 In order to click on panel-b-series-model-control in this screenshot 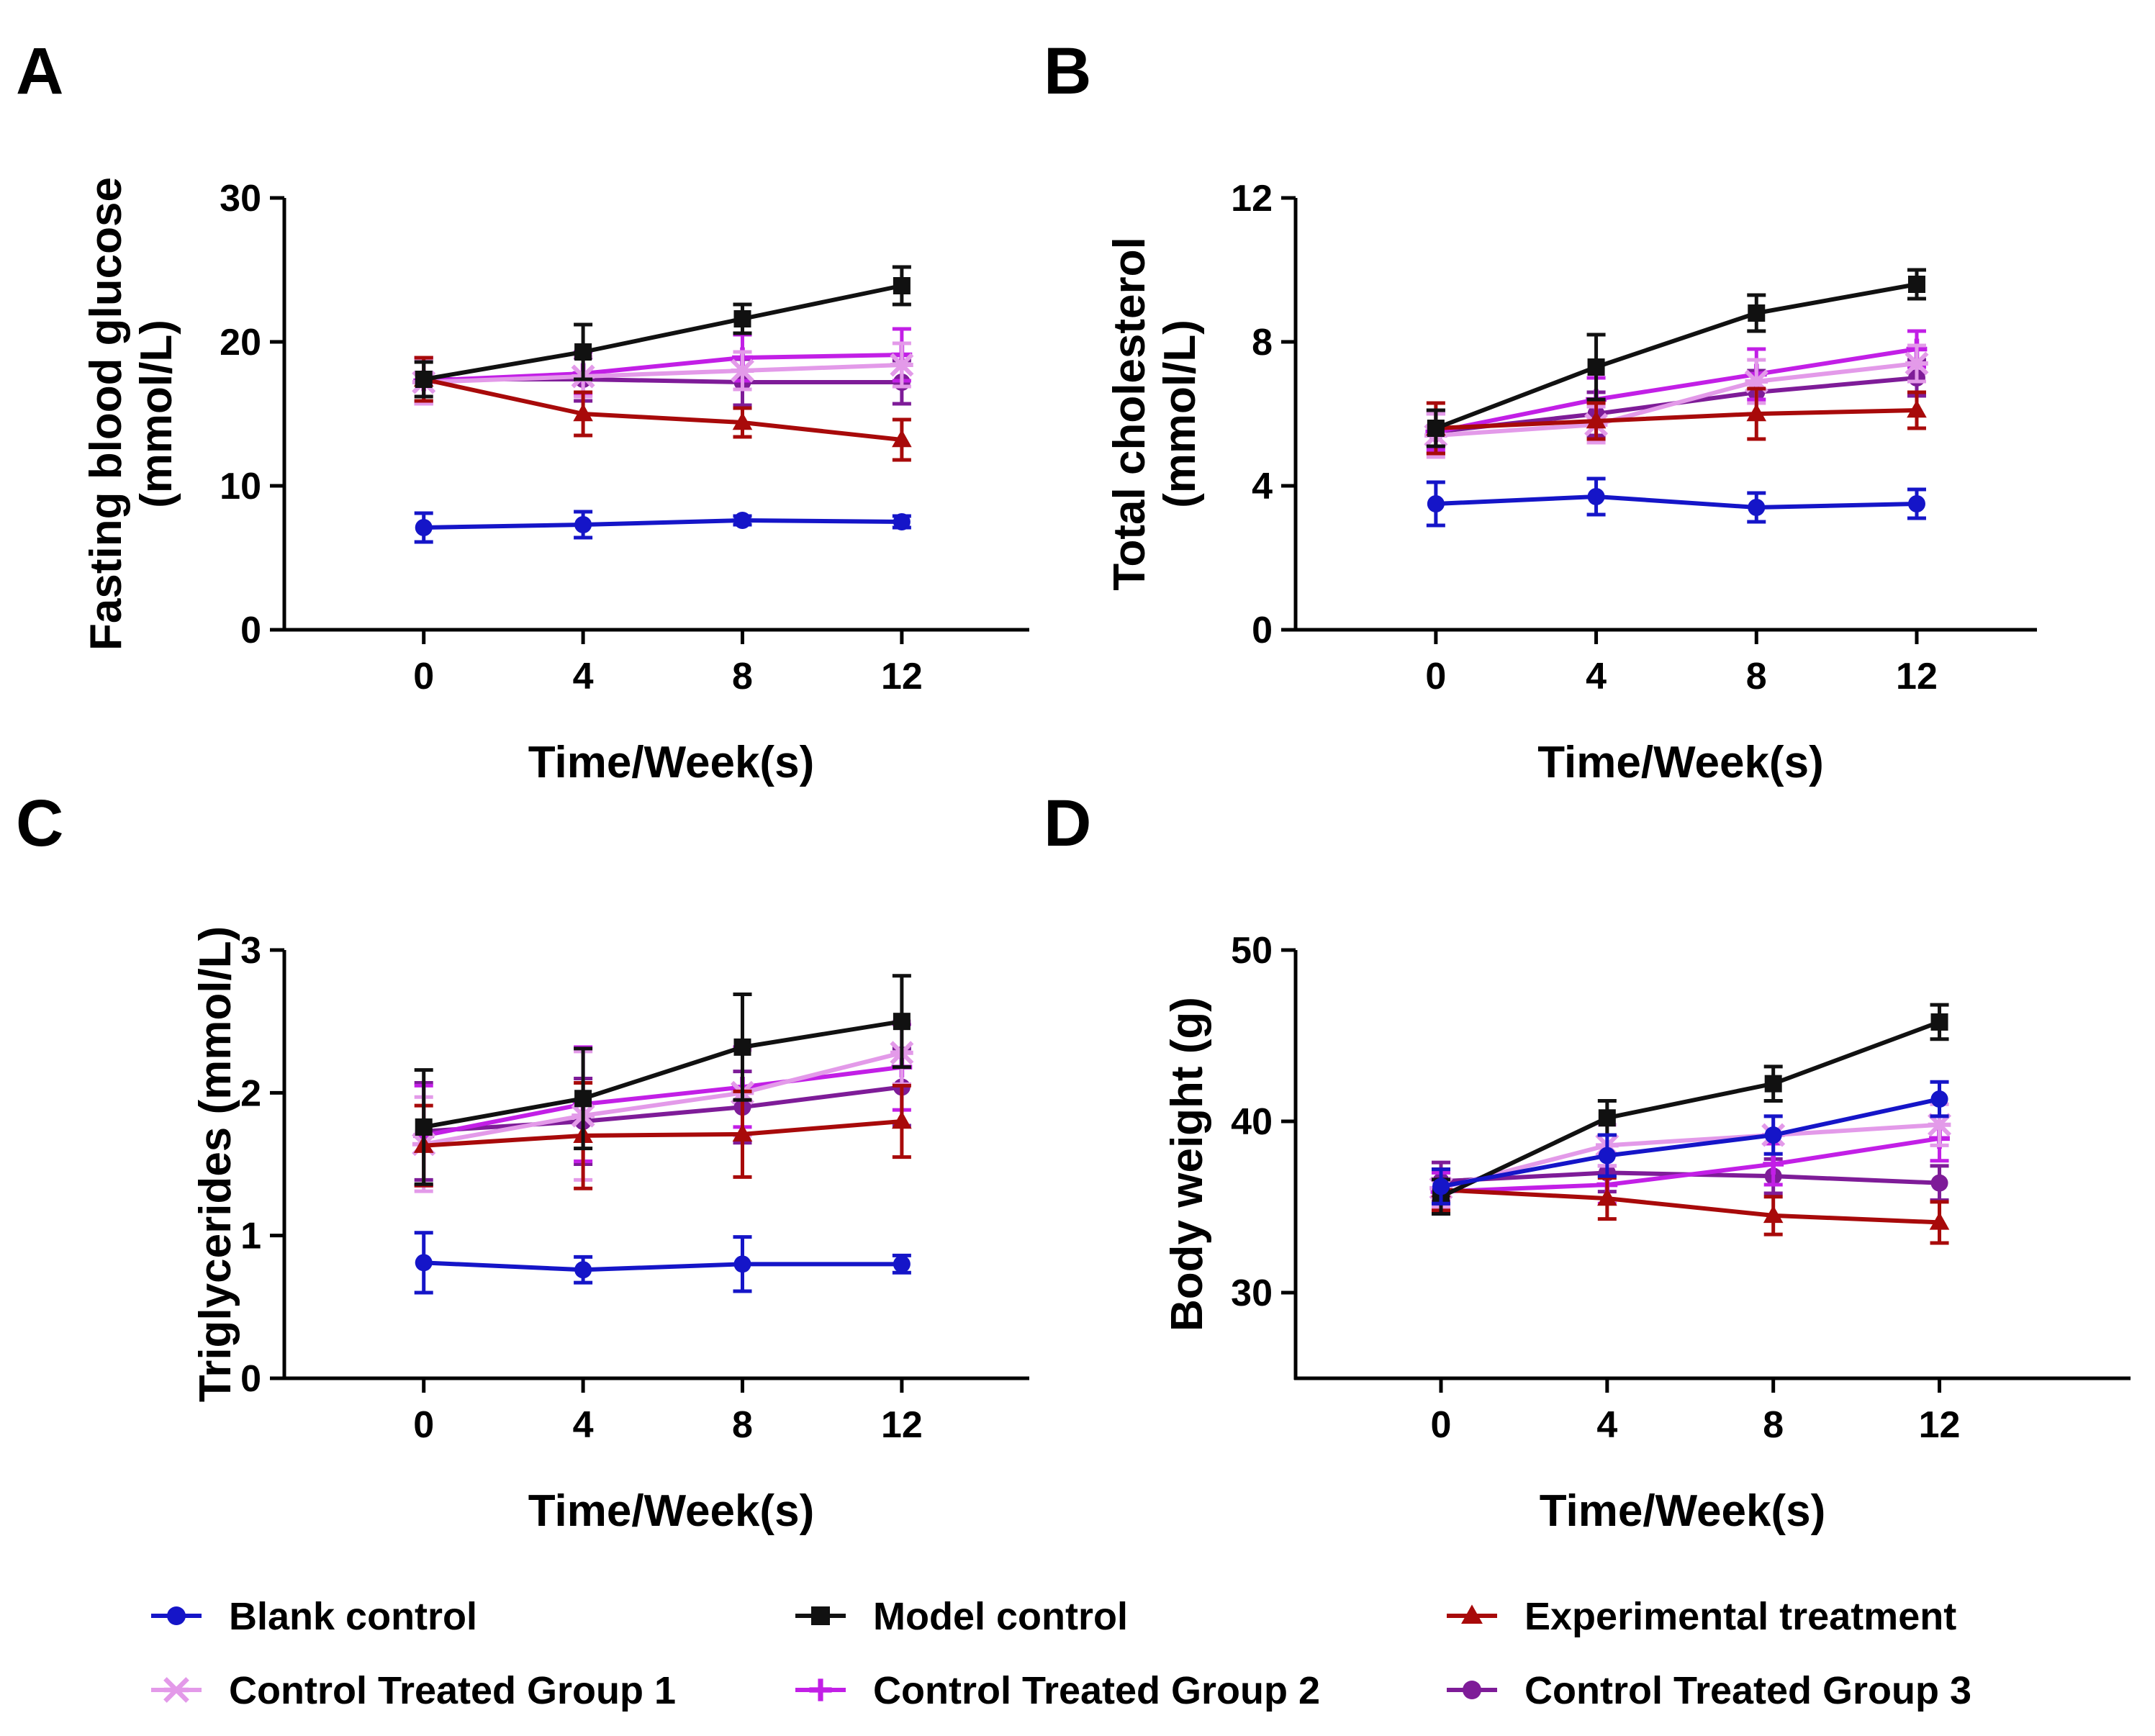, I will do `click(1676, 358)`.